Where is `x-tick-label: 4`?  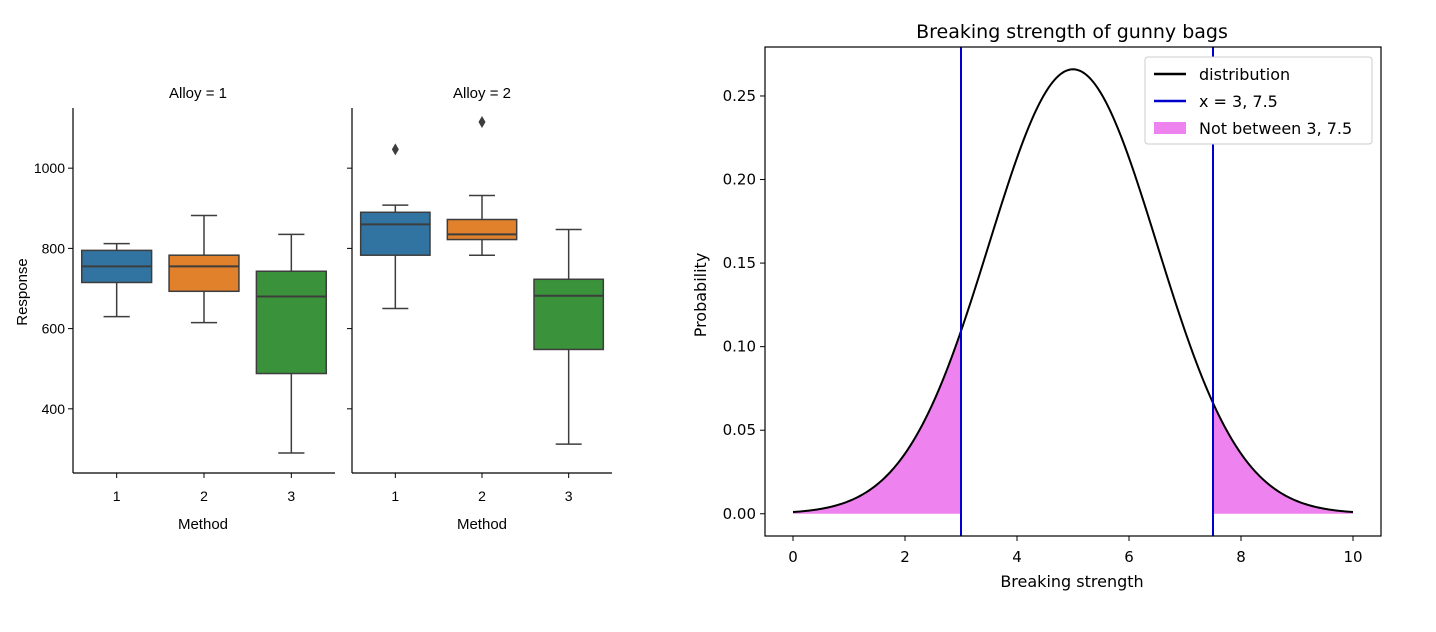
x-tick-label: 4 is located at coordinates (1017, 557).